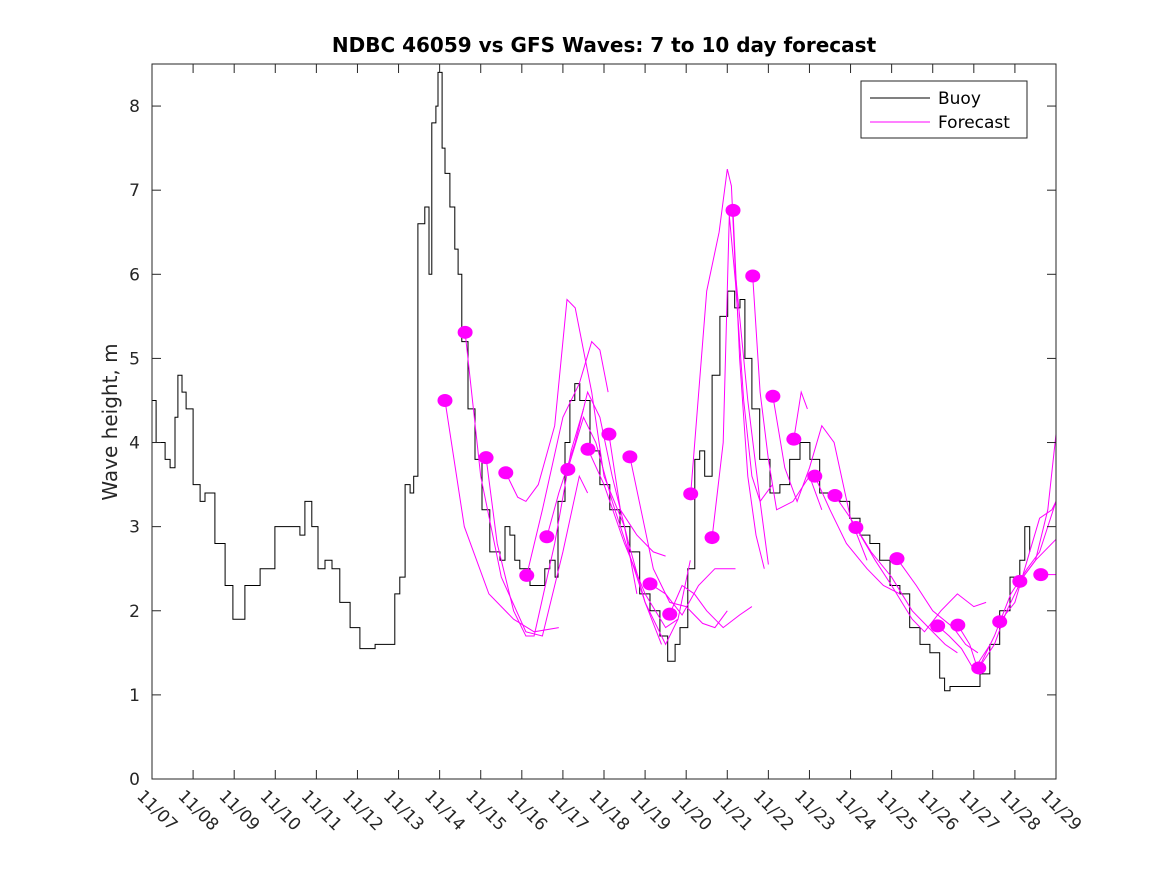 The height and width of the screenshot is (875, 1167). Describe the element at coordinates (567, 810) in the screenshot. I see `x-tick-label: 11/17` at that location.